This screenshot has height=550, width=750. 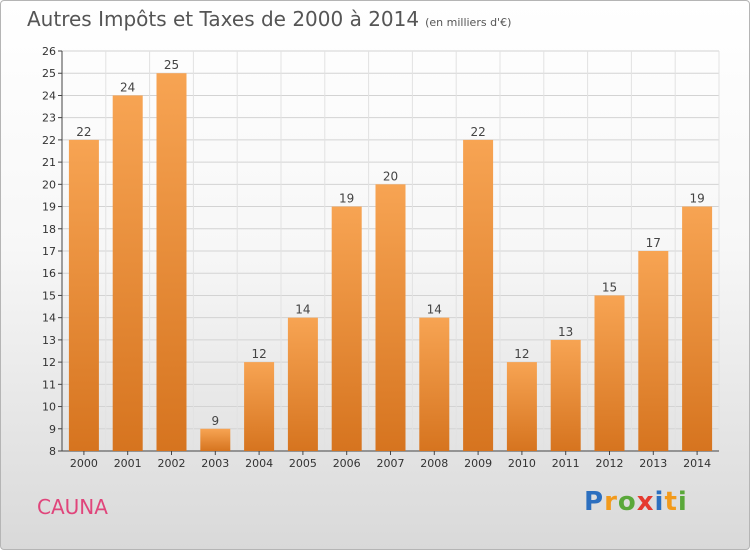 What do you see at coordinates (566, 463) in the screenshot?
I see `x-tick-label: 2011` at bounding box center [566, 463].